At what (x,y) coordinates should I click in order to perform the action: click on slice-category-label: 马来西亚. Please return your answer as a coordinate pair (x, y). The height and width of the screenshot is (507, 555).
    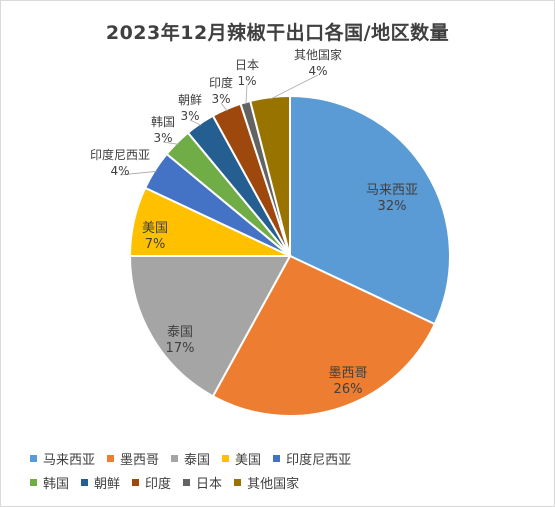
    Looking at the image, I should click on (392, 190).